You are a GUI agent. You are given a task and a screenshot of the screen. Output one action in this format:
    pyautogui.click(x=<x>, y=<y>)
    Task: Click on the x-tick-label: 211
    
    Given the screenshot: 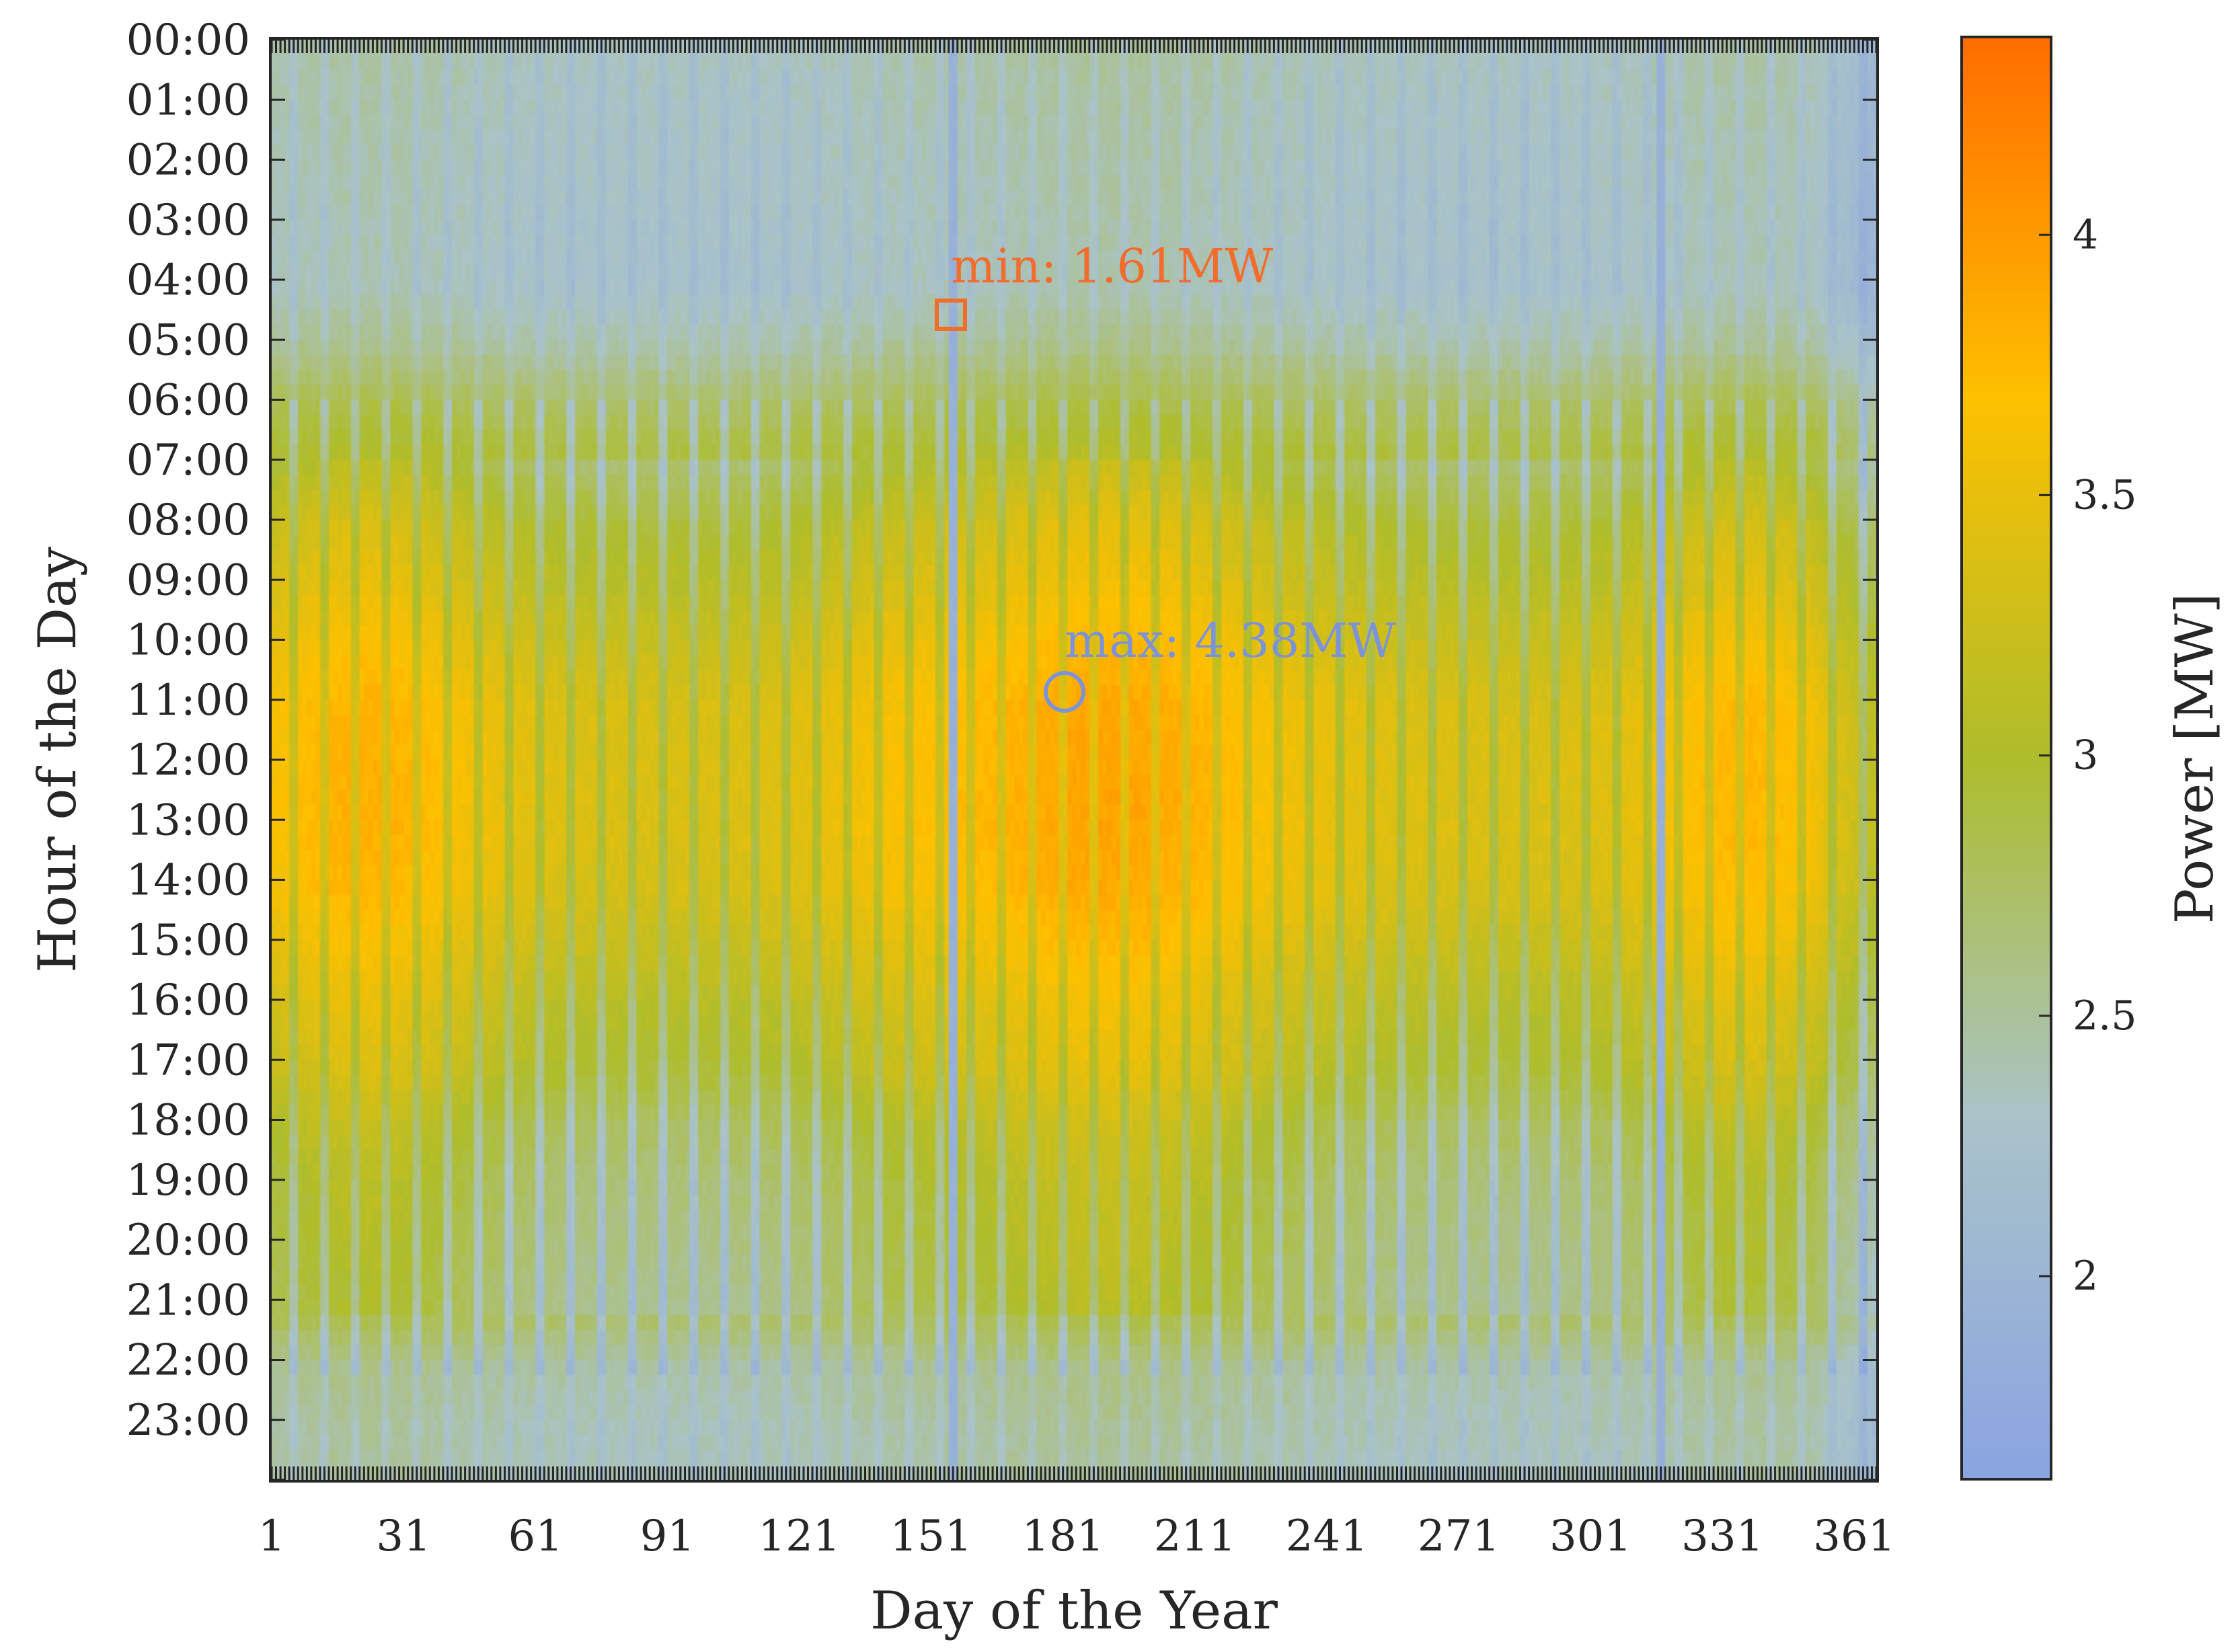 What is the action you would take?
    pyautogui.click(x=1195, y=1536)
    